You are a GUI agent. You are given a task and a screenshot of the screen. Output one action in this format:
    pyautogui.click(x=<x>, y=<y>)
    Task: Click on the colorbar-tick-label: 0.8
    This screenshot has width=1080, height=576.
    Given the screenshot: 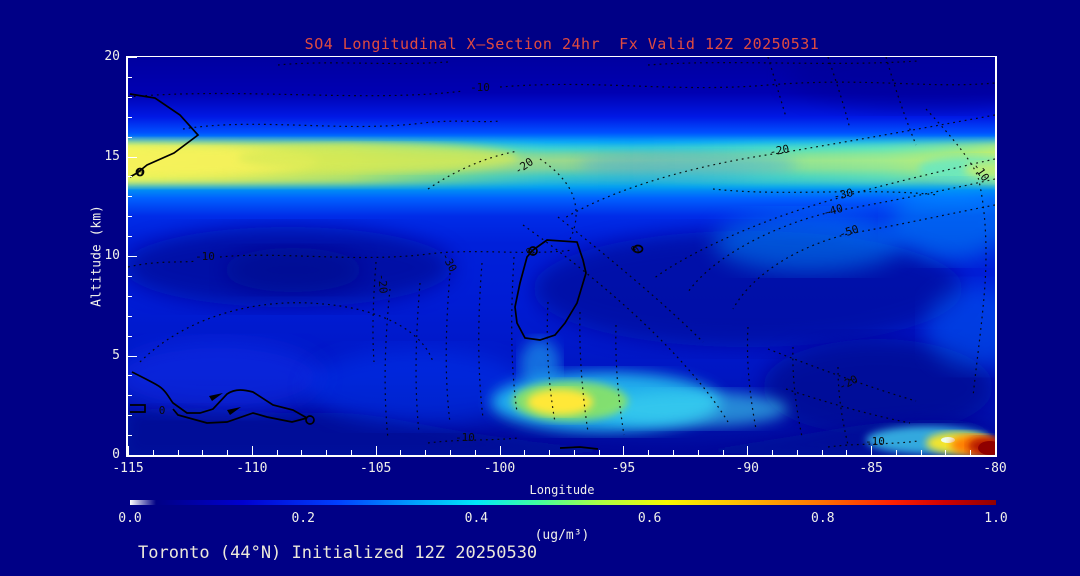 What is the action you would take?
    pyautogui.click(x=823, y=518)
    